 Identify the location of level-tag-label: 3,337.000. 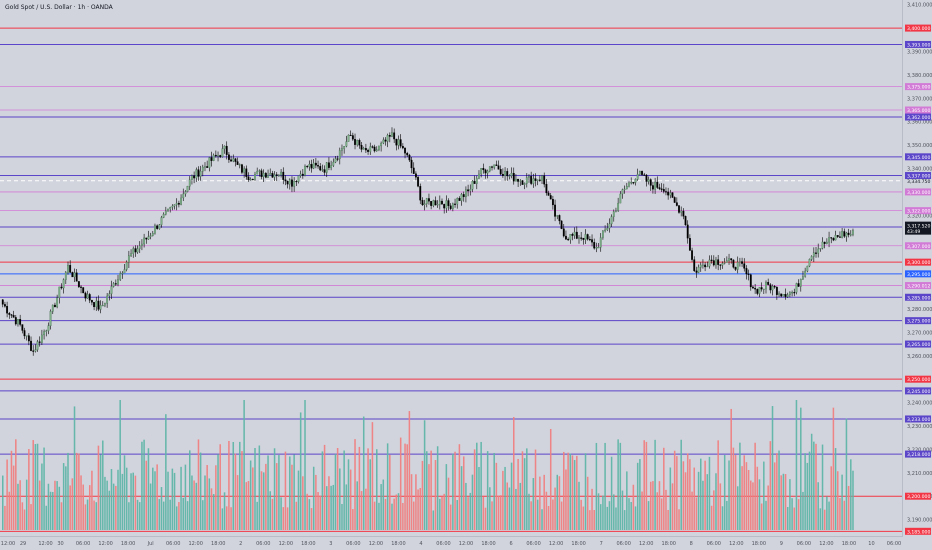
(918, 177).